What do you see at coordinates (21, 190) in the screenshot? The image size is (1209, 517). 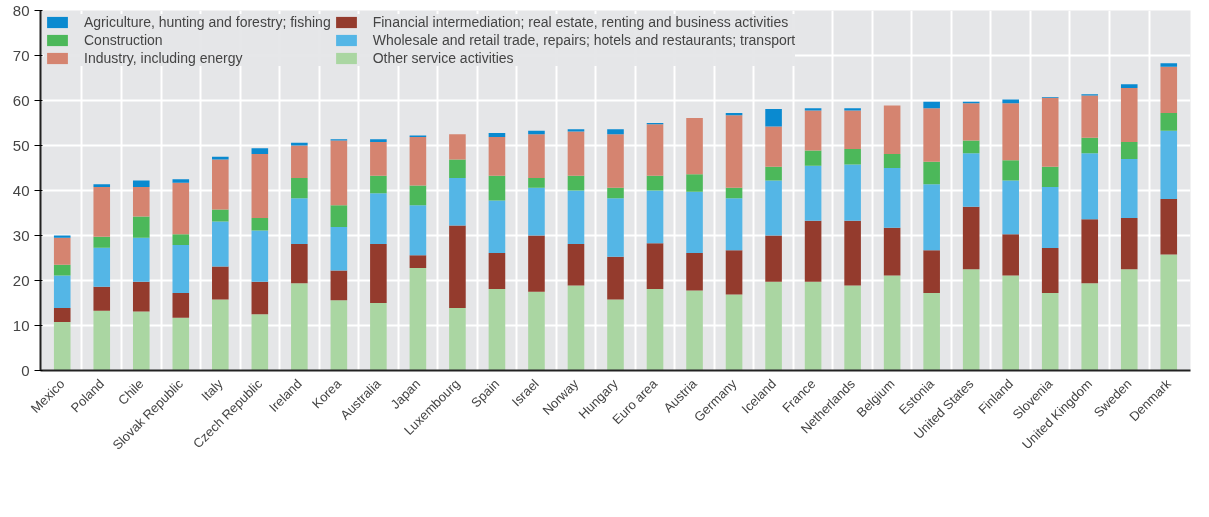 I see `y-tick-label: 40` at bounding box center [21, 190].